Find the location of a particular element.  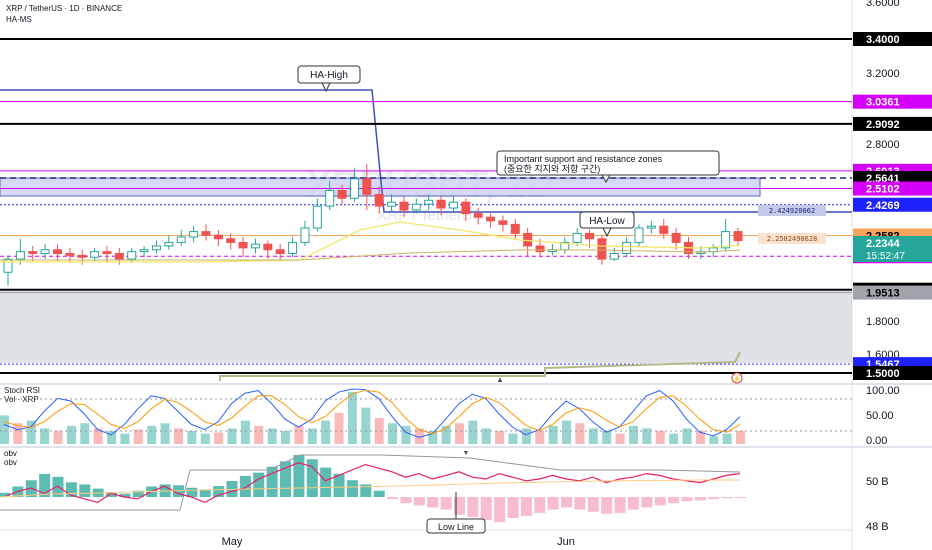

lightning-icon is located at coordinates (737, 378).